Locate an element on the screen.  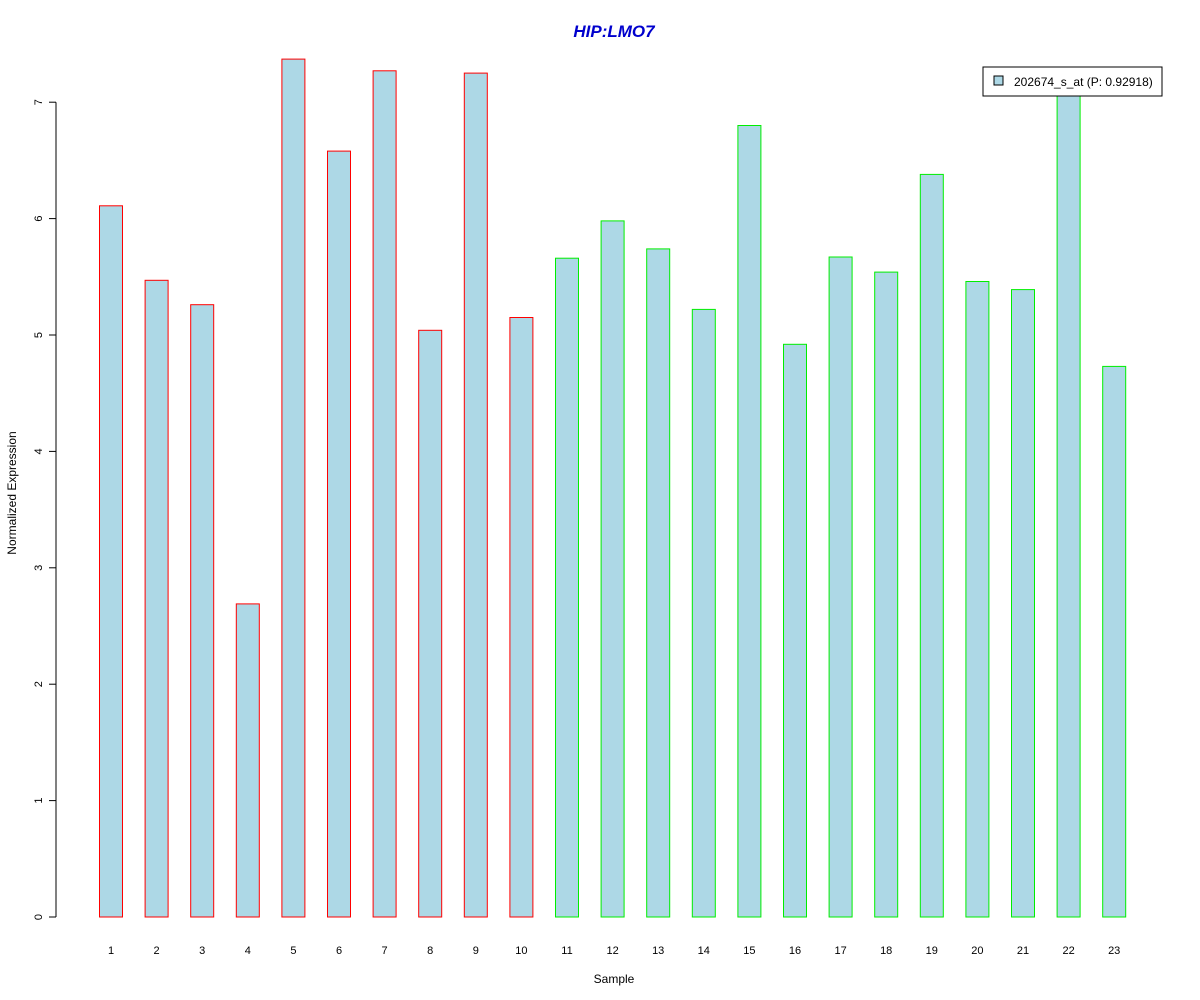
x-tick-label: 3 is located at coordinates (202, 951).